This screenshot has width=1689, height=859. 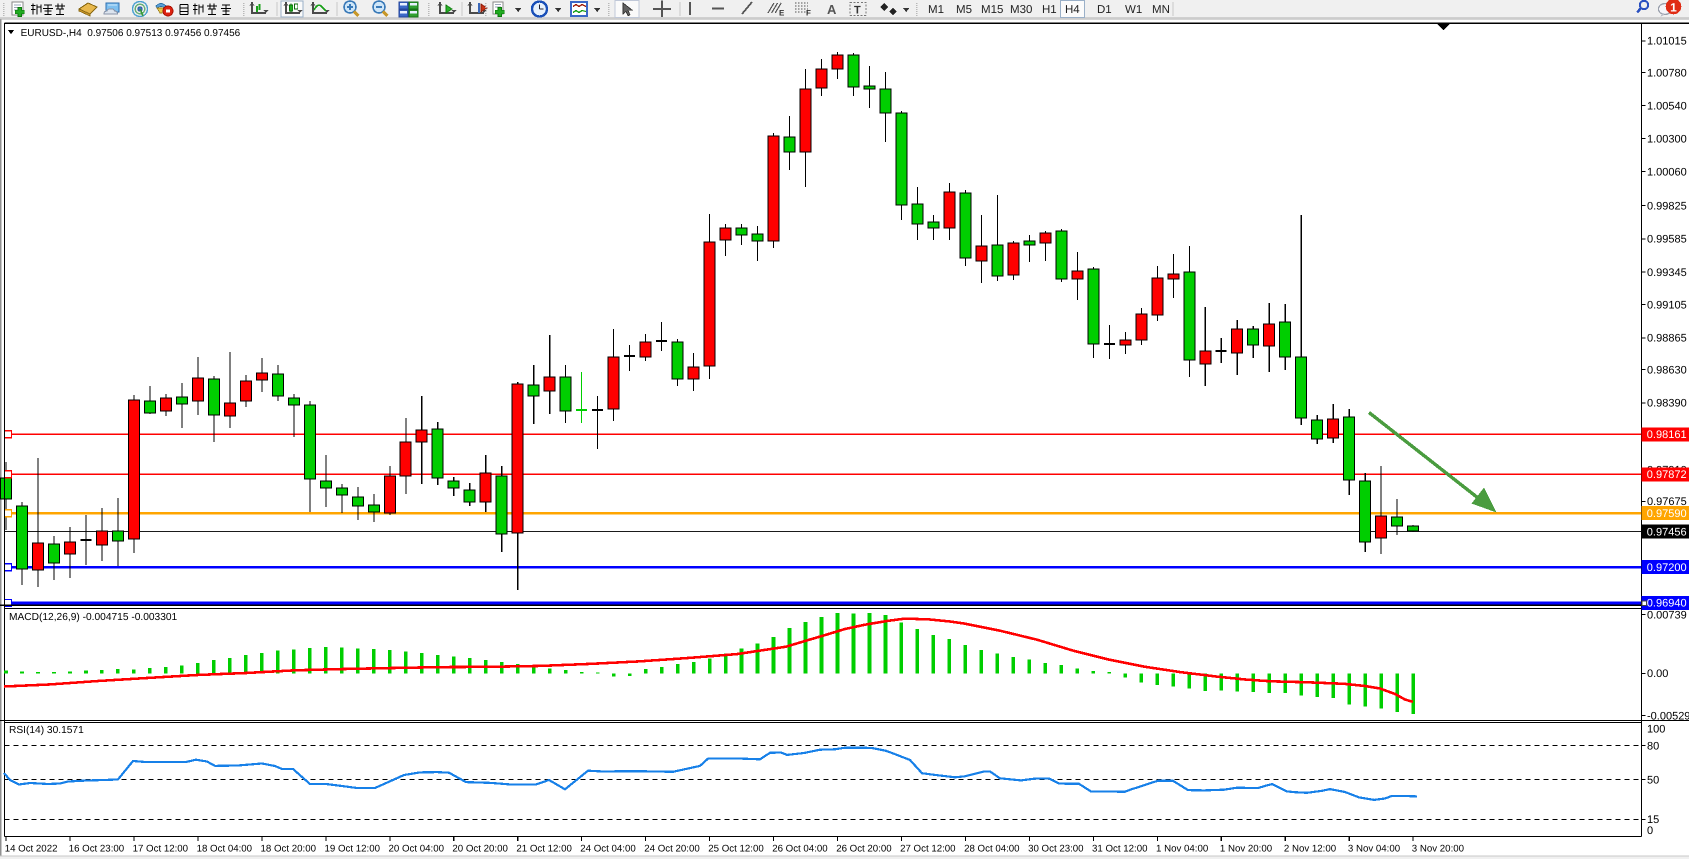 What do you see at coordinates (1653, 780) in the screenshot?
I see `svg-text: 50` at bounding box center [1653, 780].